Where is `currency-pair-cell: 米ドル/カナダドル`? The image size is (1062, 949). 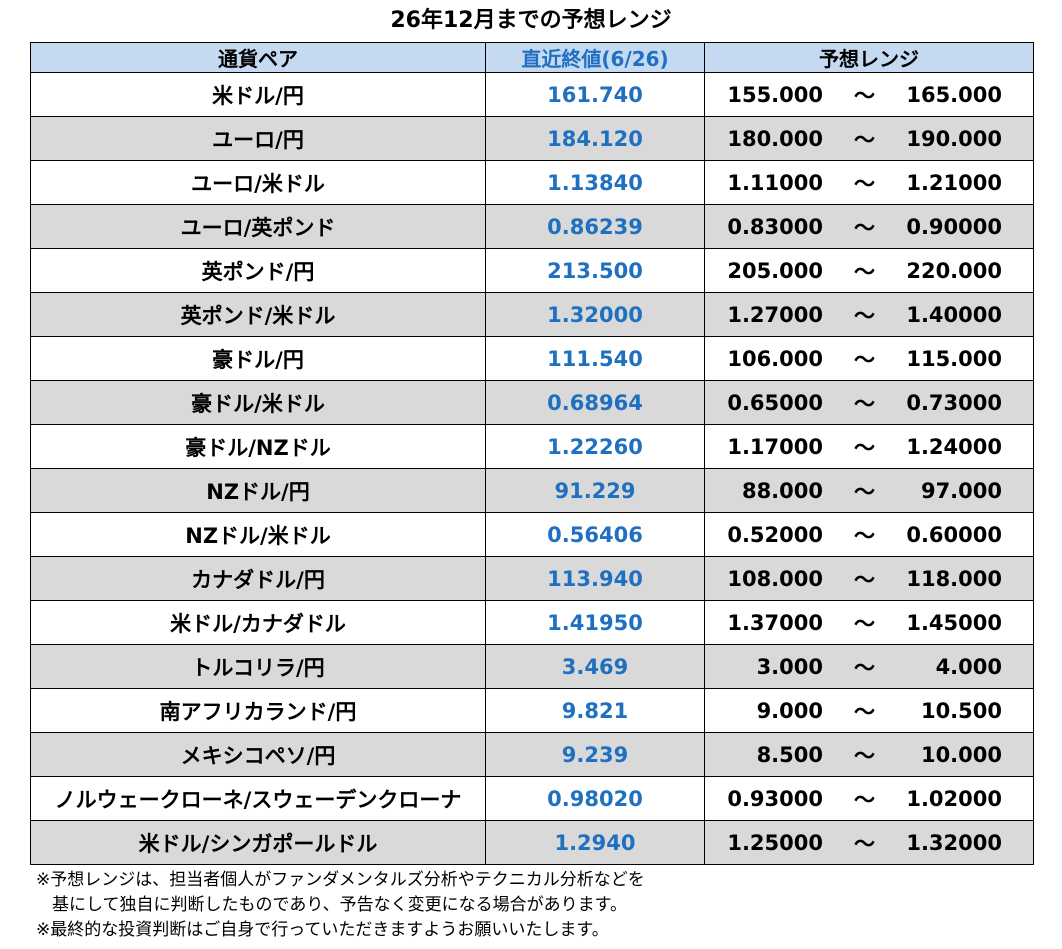
currency-pair-cell: 米ドル/カナダドル is located at coordinates (258, 622).